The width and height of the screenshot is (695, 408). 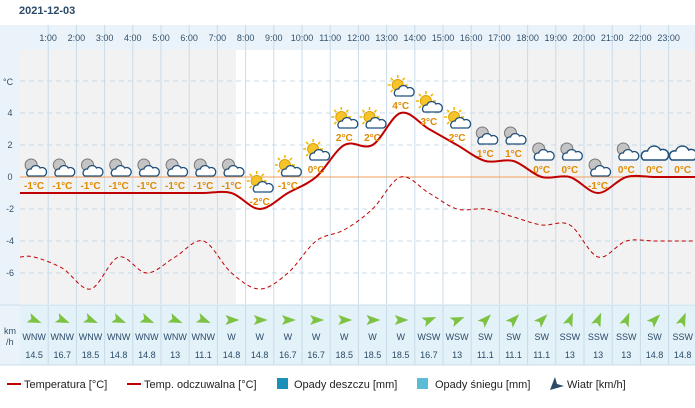 I want to click on hour-label: 12:00, so click(x=358, y=38).